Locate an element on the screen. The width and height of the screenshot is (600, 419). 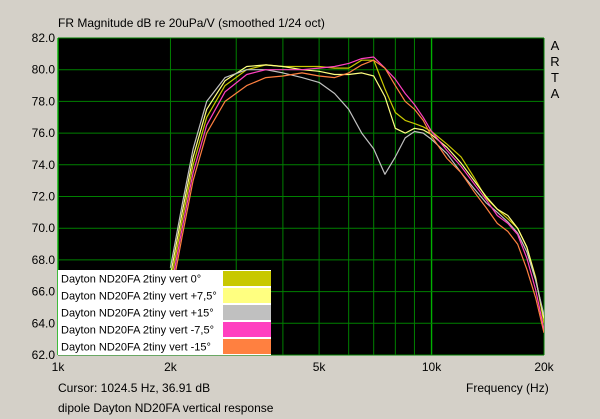
x-tick-label: 5k is located at coordinates (320, 367).